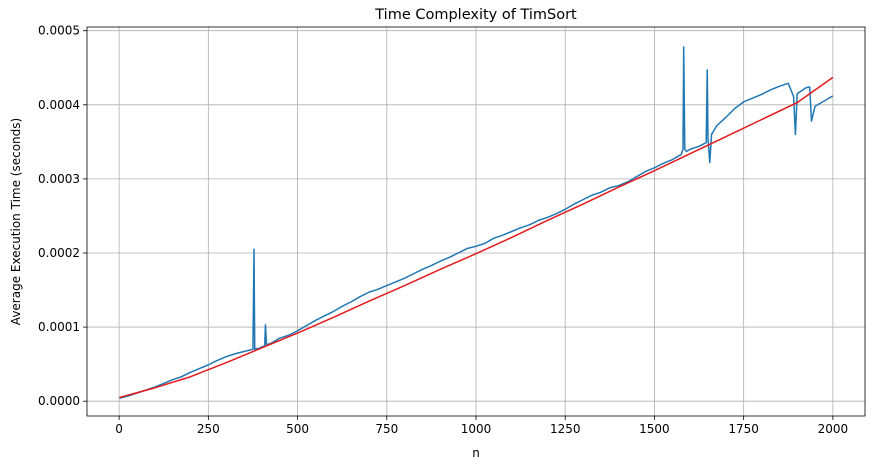  Describe the element at coordinates (208, 429) in the screenshot. I see `x-tick-label: 250` at that location.